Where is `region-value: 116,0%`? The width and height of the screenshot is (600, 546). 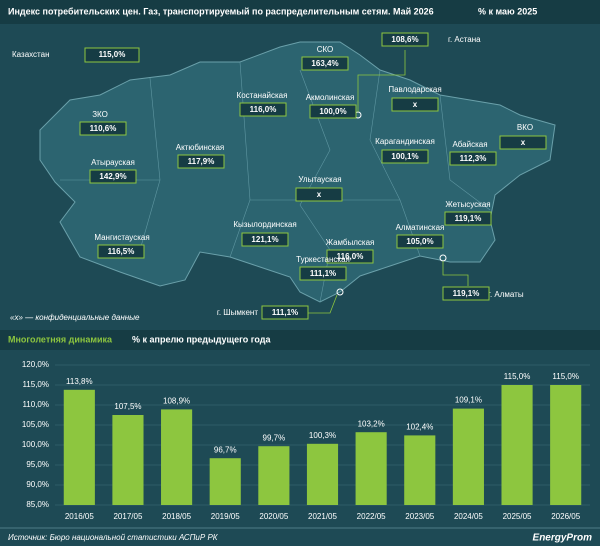 region-value: 116,0% is located at coordinates (350, 256).